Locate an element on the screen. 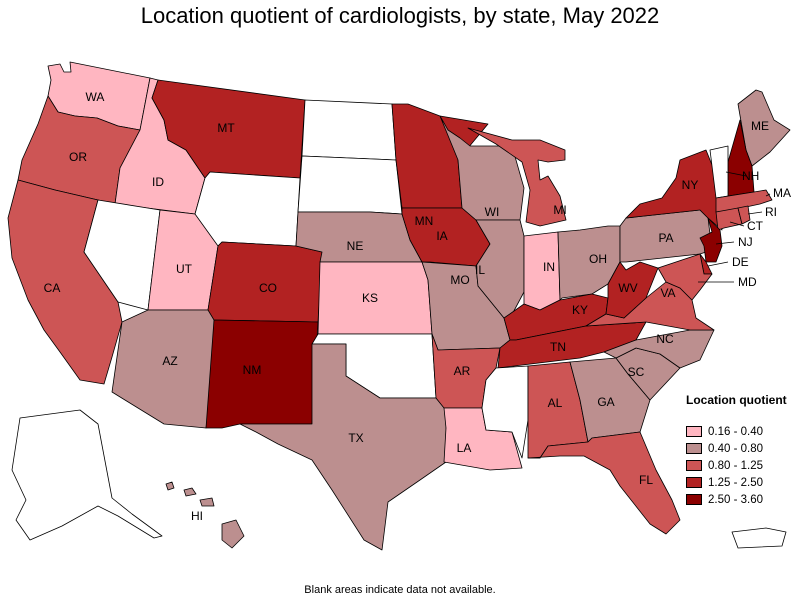 The width and height of the screenshot is (800, 600). legend-item: 0.40 - 0.80 is located at coordinates (742, 448).